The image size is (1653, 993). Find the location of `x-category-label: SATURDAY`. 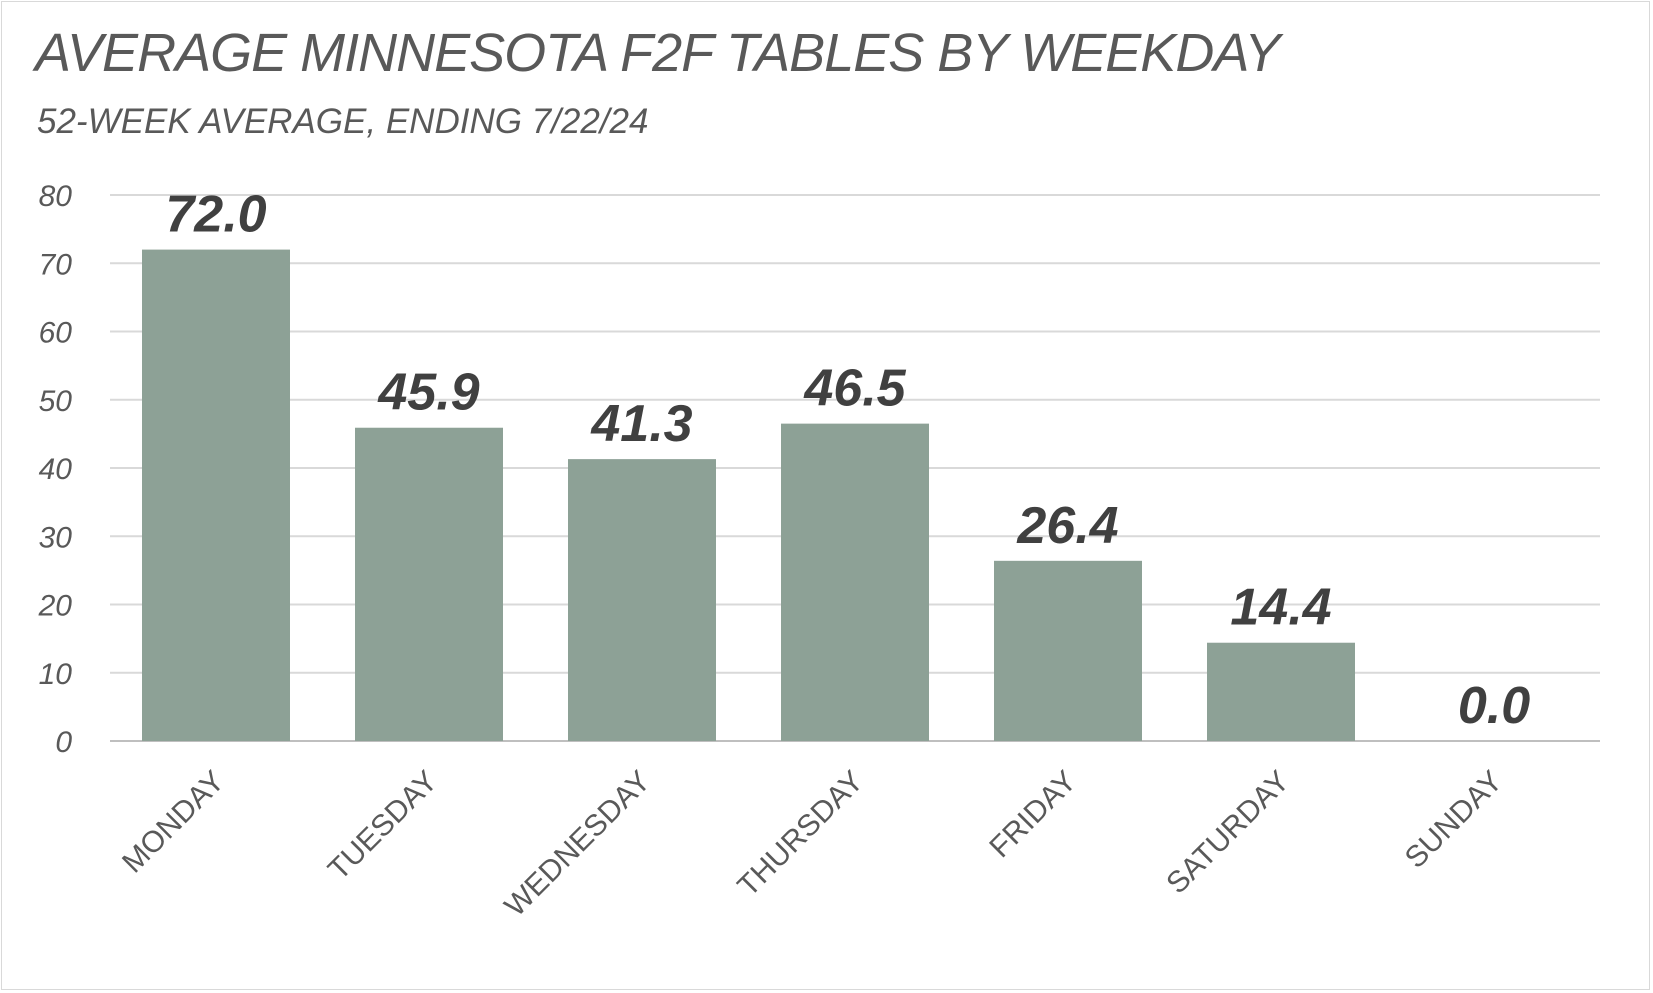

x-category-label: SATURDAY is located at coordinates (1228, 833).